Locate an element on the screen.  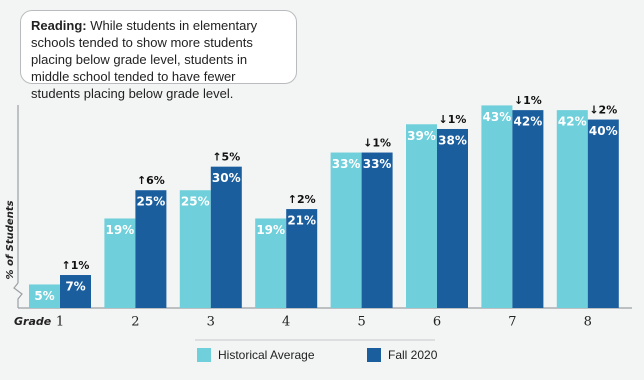
value-label: 43% is located at coordinates (497, 117).